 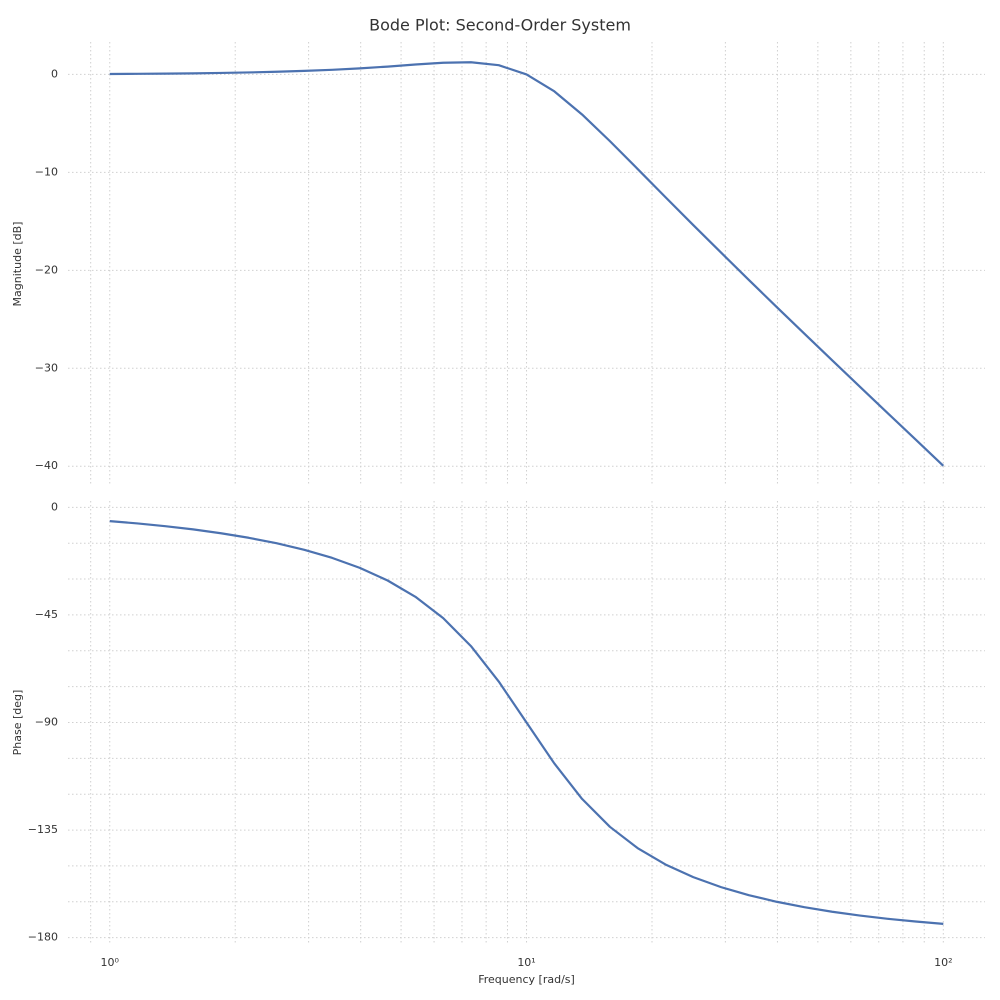 I want to click on x-axis-label: Frequency [rad/s], so click(x=526, y=979).